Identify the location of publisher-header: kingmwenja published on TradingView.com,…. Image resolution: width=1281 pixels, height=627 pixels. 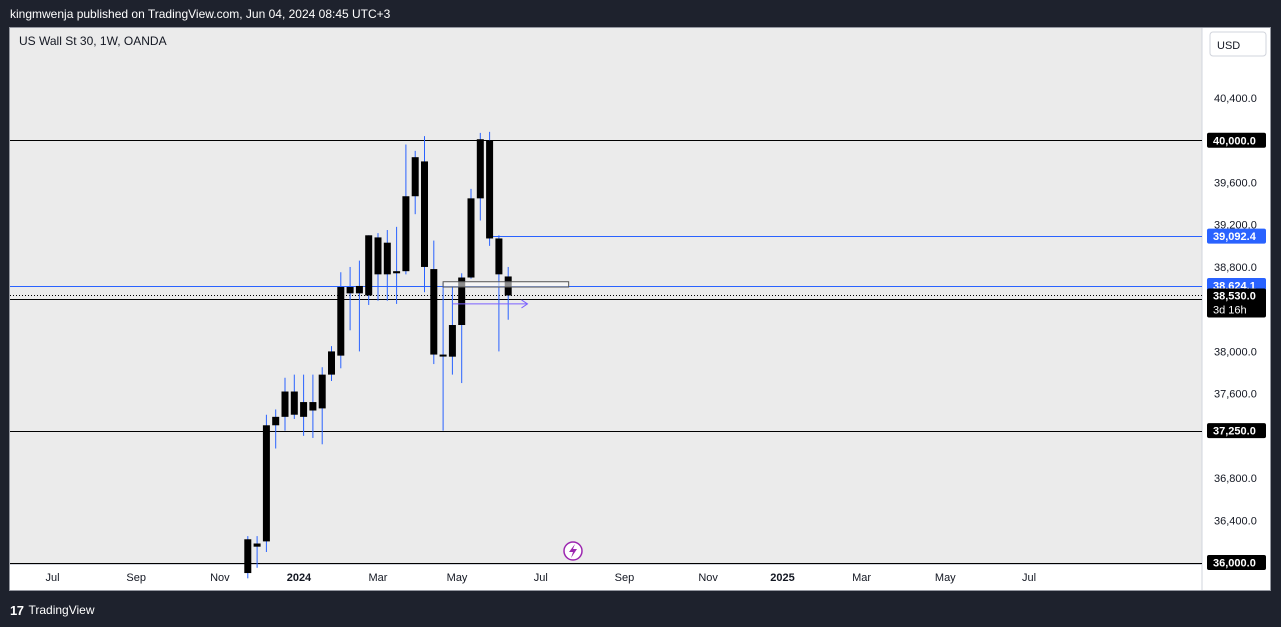
(640, 13).